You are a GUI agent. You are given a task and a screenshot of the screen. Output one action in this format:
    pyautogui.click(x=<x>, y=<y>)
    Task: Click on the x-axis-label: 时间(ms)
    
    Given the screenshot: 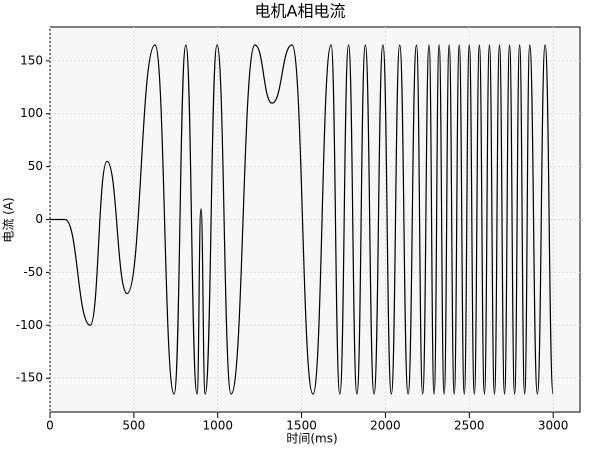 What is the action you would take?
    pyautogui.click(x=311, y=439)
    